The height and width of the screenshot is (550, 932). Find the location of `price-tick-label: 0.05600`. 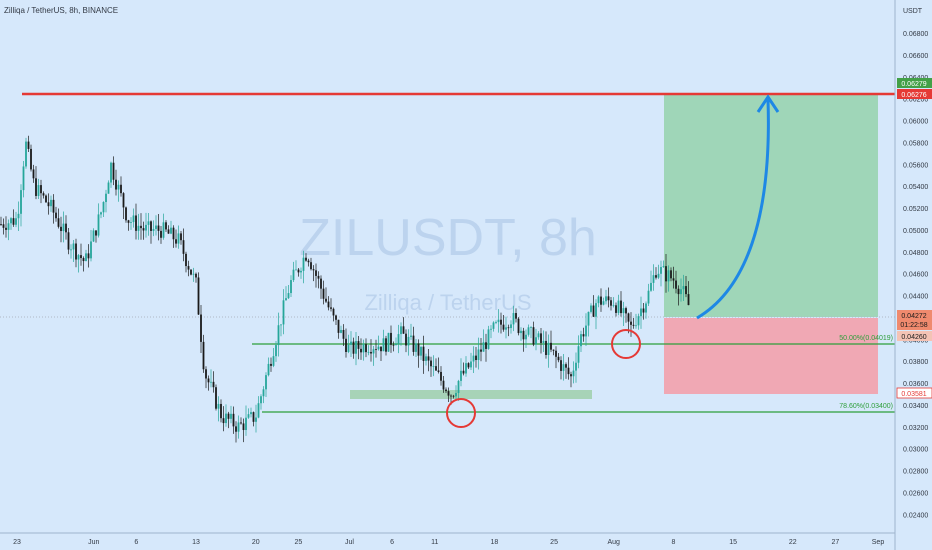

price-tick-label: 0.05600 is located at coordinates (915, 165).